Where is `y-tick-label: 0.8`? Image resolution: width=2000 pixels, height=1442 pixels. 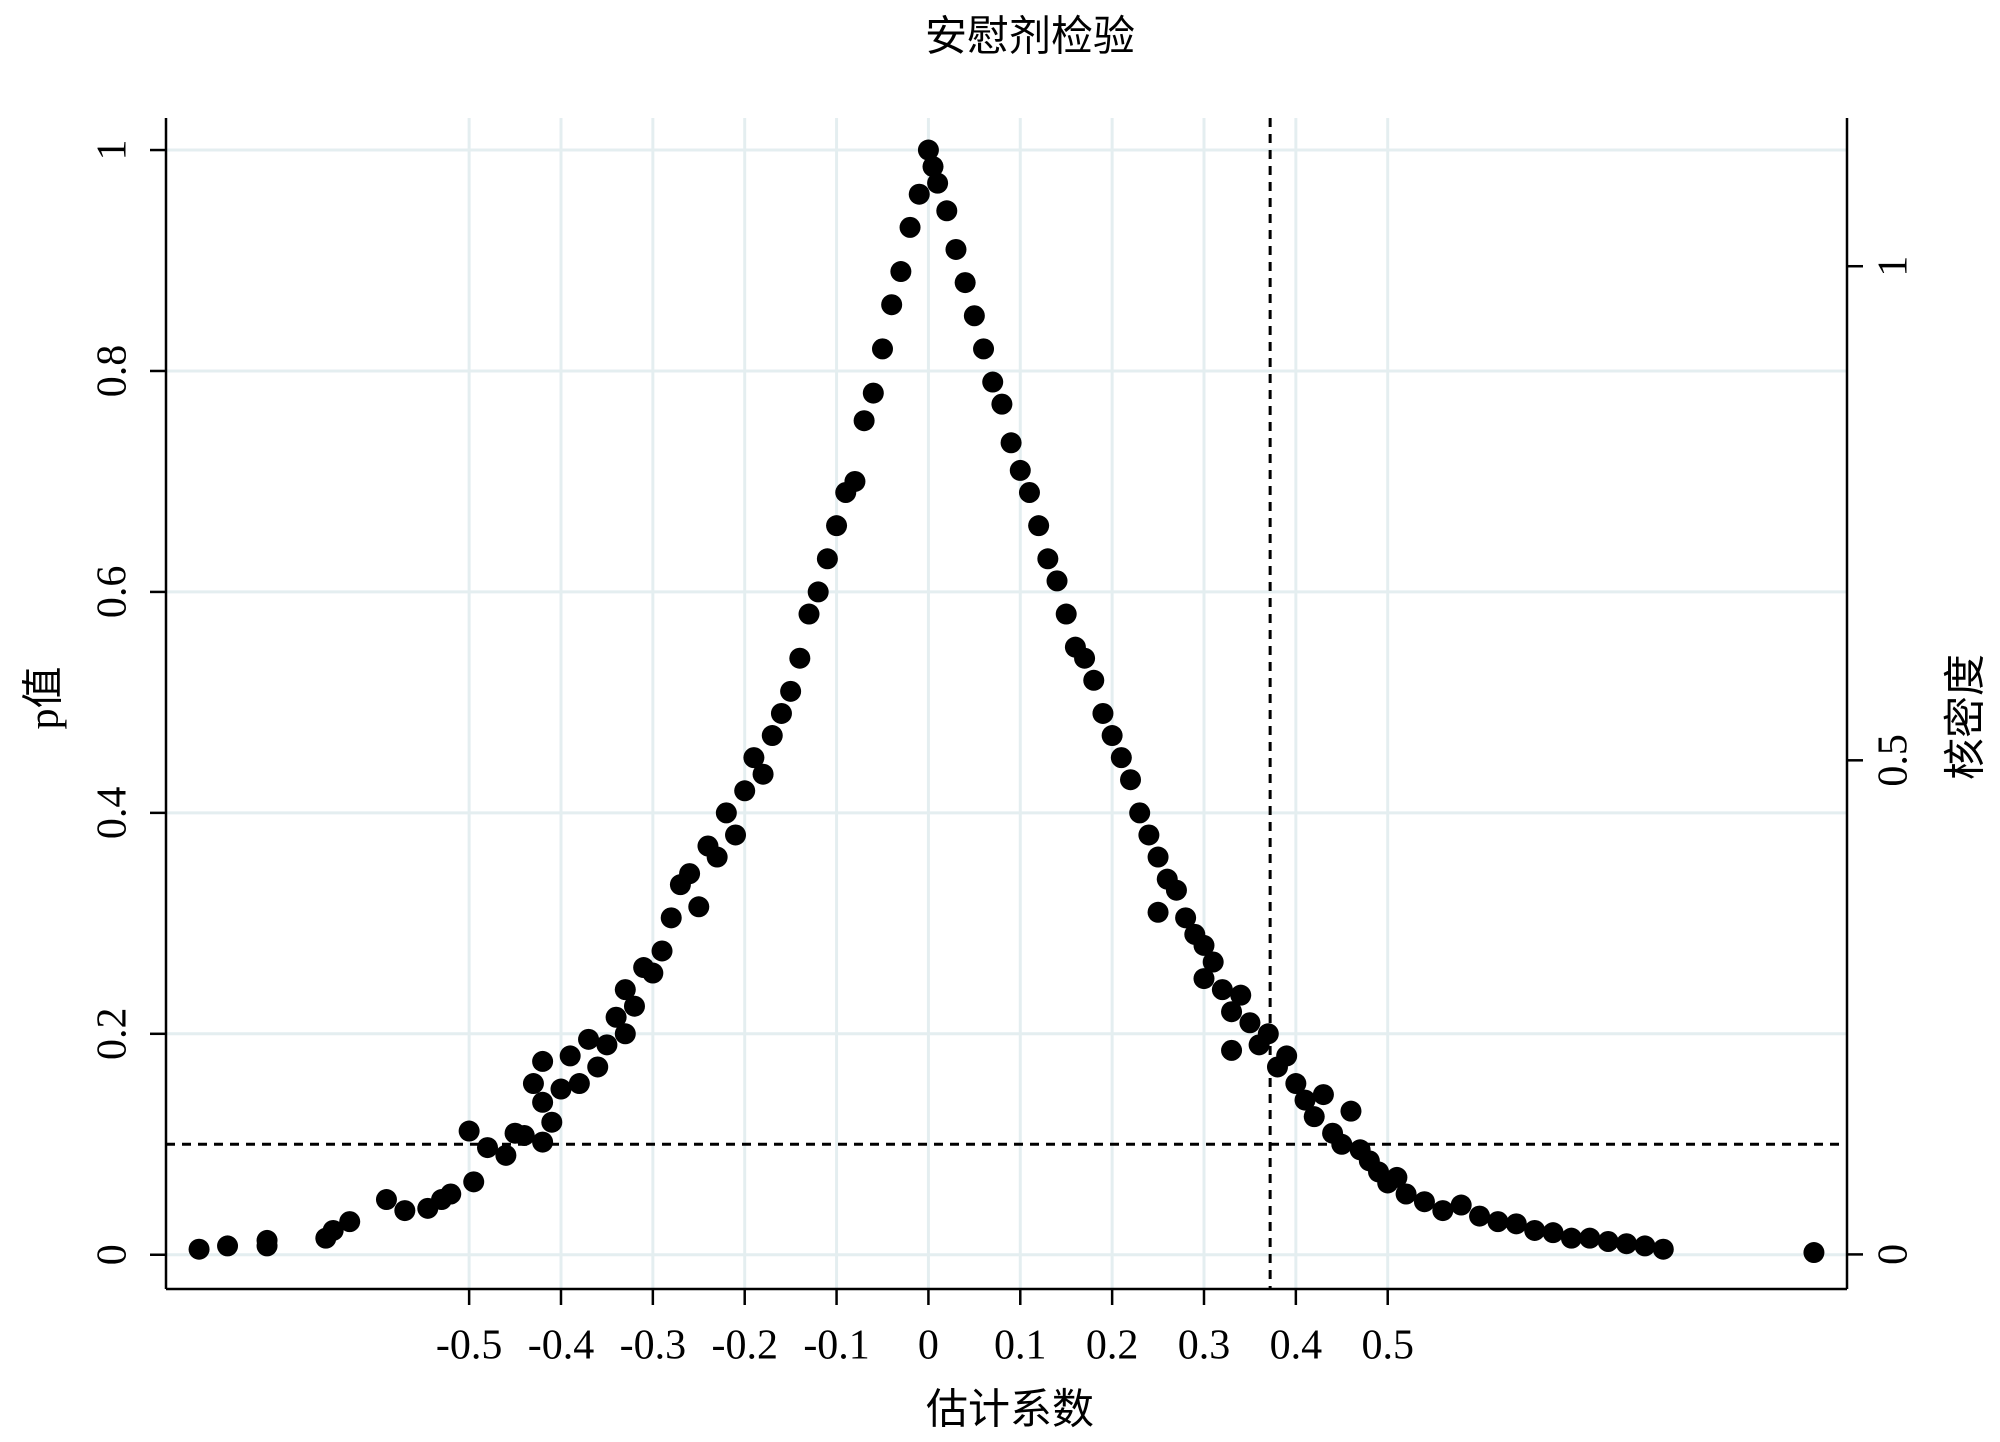
y-tick-label: 0.8 is located at coordinates (113, 371).